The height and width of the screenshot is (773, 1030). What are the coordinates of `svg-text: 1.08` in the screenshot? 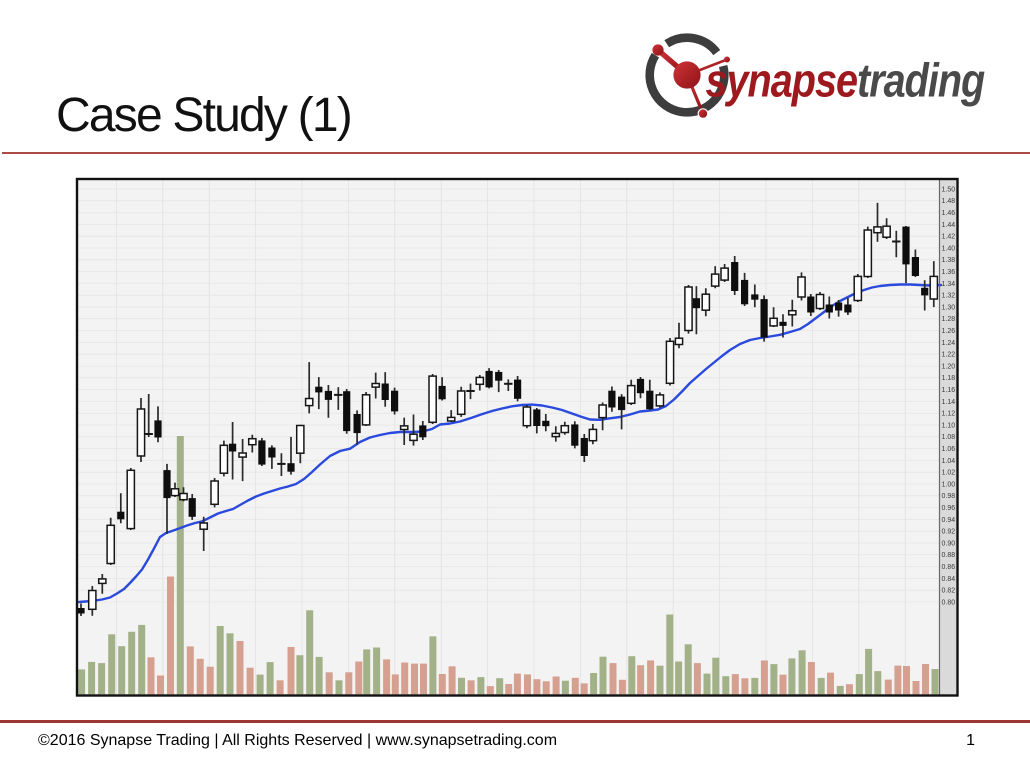 It's located at (949, 437).